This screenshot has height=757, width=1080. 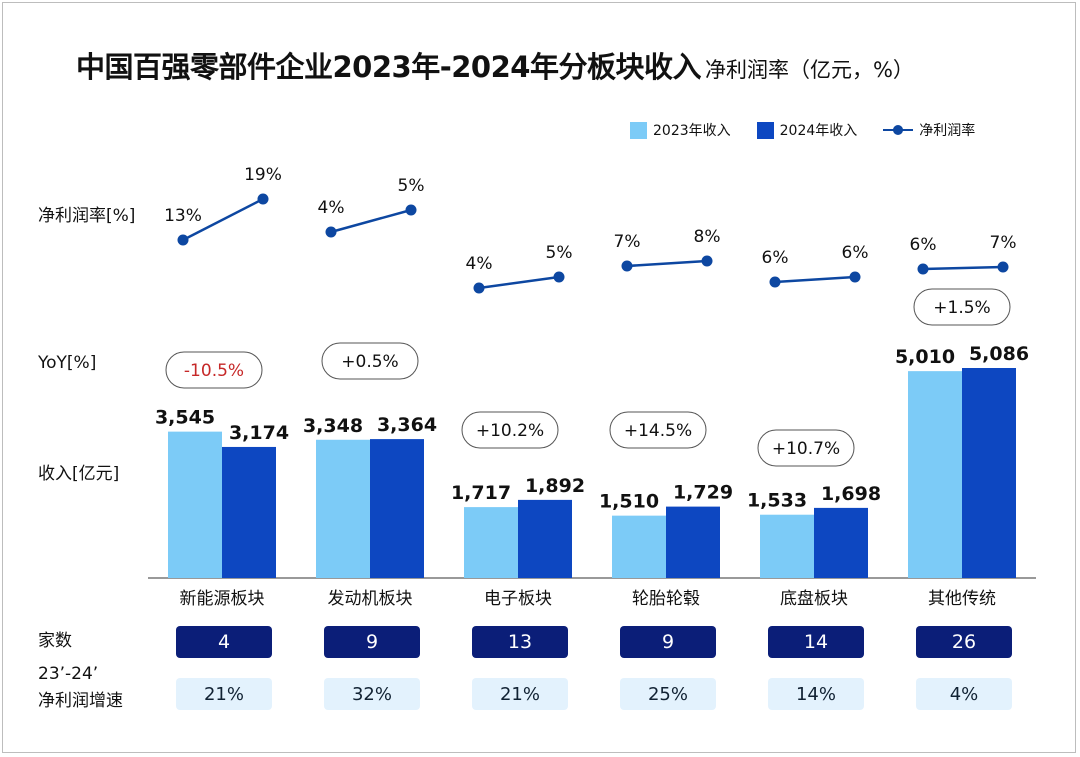 What do you see at coordinates (183, 216) in the screenshot?
I see `net-margin-label-2023: 13%` at bounding box center [183, 216].